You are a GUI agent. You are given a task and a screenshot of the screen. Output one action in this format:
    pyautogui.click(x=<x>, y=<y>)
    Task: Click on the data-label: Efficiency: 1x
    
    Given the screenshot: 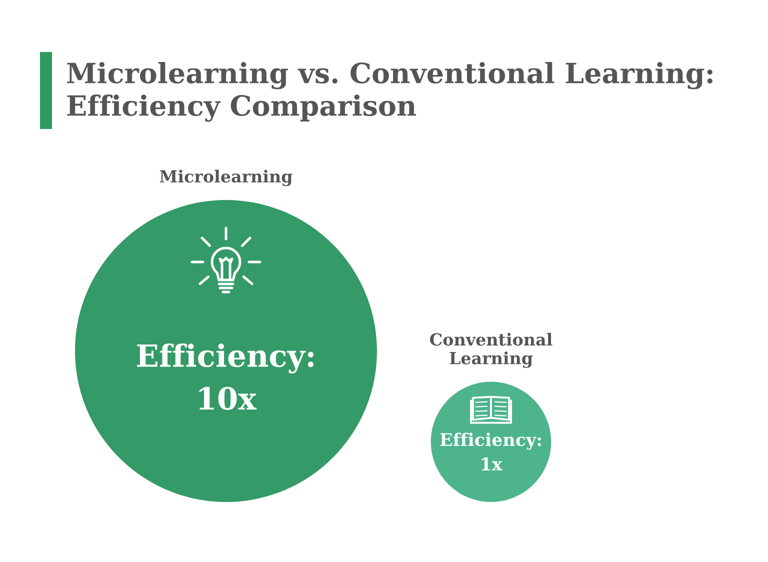 What is the action you would take?
    pyautogui.click(x=490, y=451)
    